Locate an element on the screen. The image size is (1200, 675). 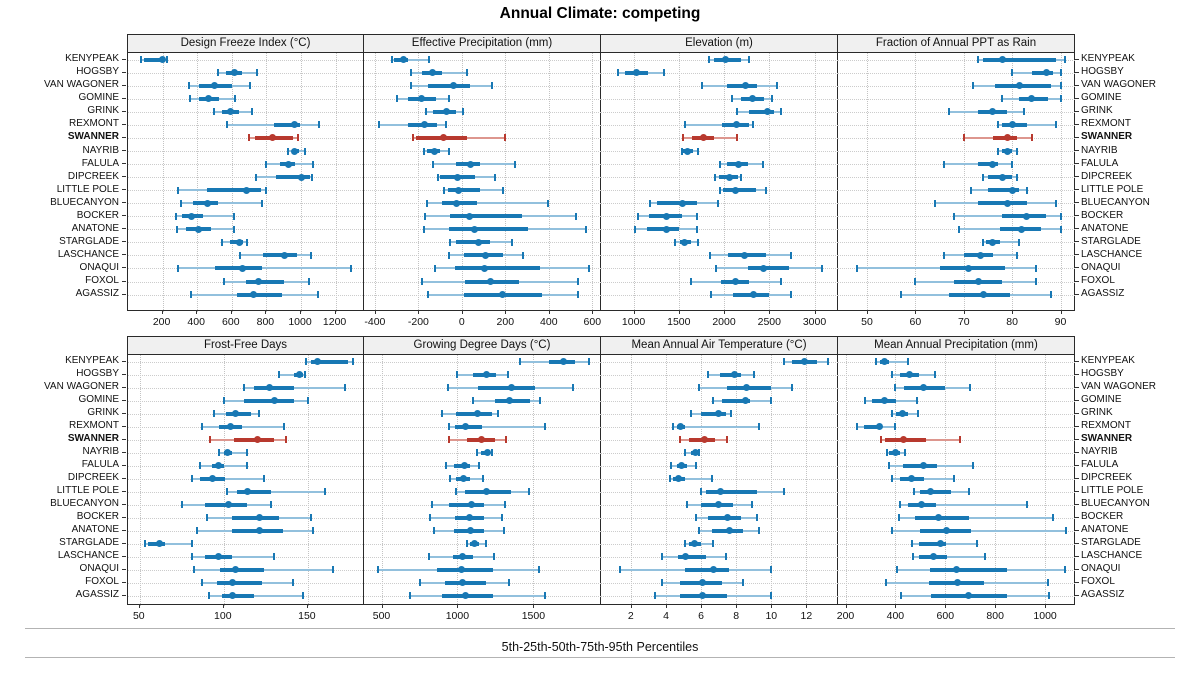
station-label-left: VAN WAGONER is located at coordinates (81, 85).